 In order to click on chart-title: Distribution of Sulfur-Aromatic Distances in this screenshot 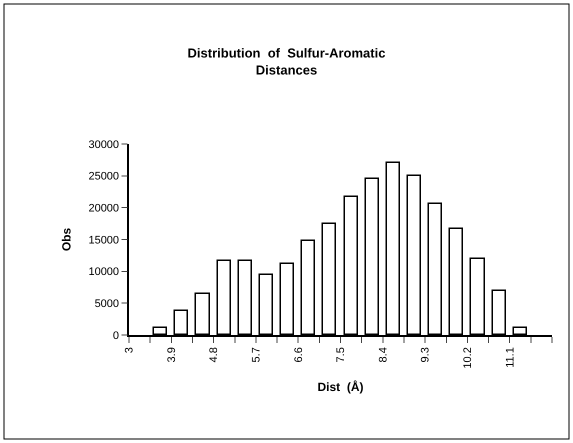, I will do `click(287, 62)`.